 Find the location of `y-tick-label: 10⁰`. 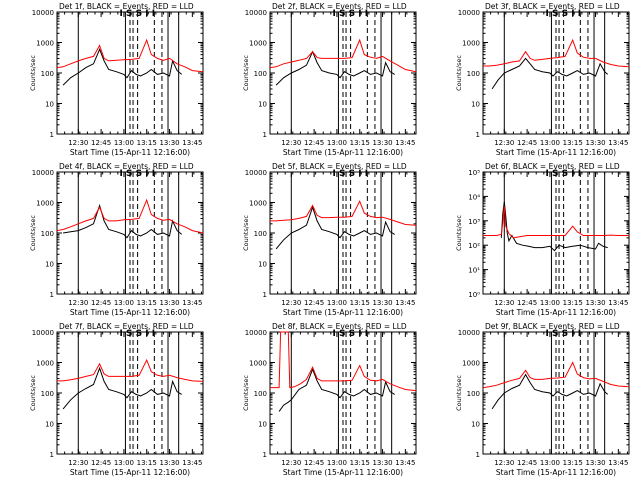

y-tick-label: 10⁰ is located at coordinates (474, 295).